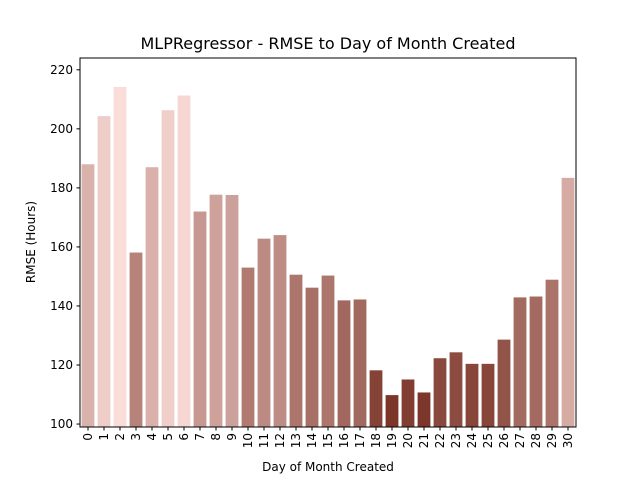  What do you see at coordinates (168, 437) in the screenshot?
I see `x-tick-label: 5` at bounding box center [168, 437].